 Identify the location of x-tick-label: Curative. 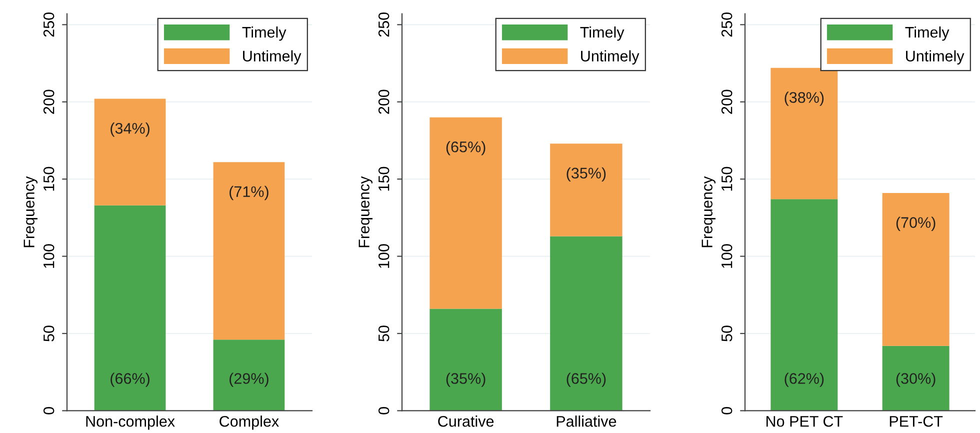
(466, 421).